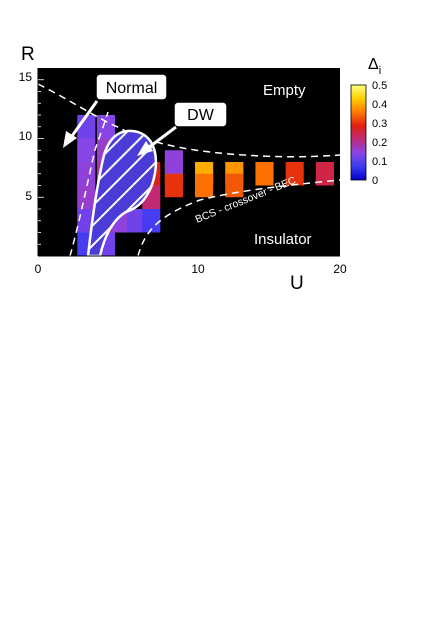 This screenshot has height=617, width=436. What do you see at coordinates (379, 143) in the screenshot?
I see `colorbar-tick-0.2: 0.2` at bounding box center [379, 143].